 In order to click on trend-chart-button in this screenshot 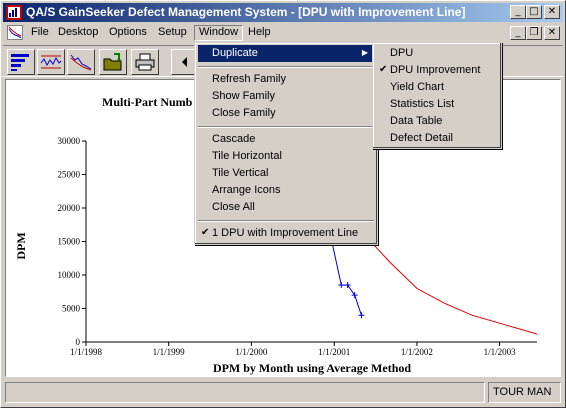, I will do `click(81, 62)`.